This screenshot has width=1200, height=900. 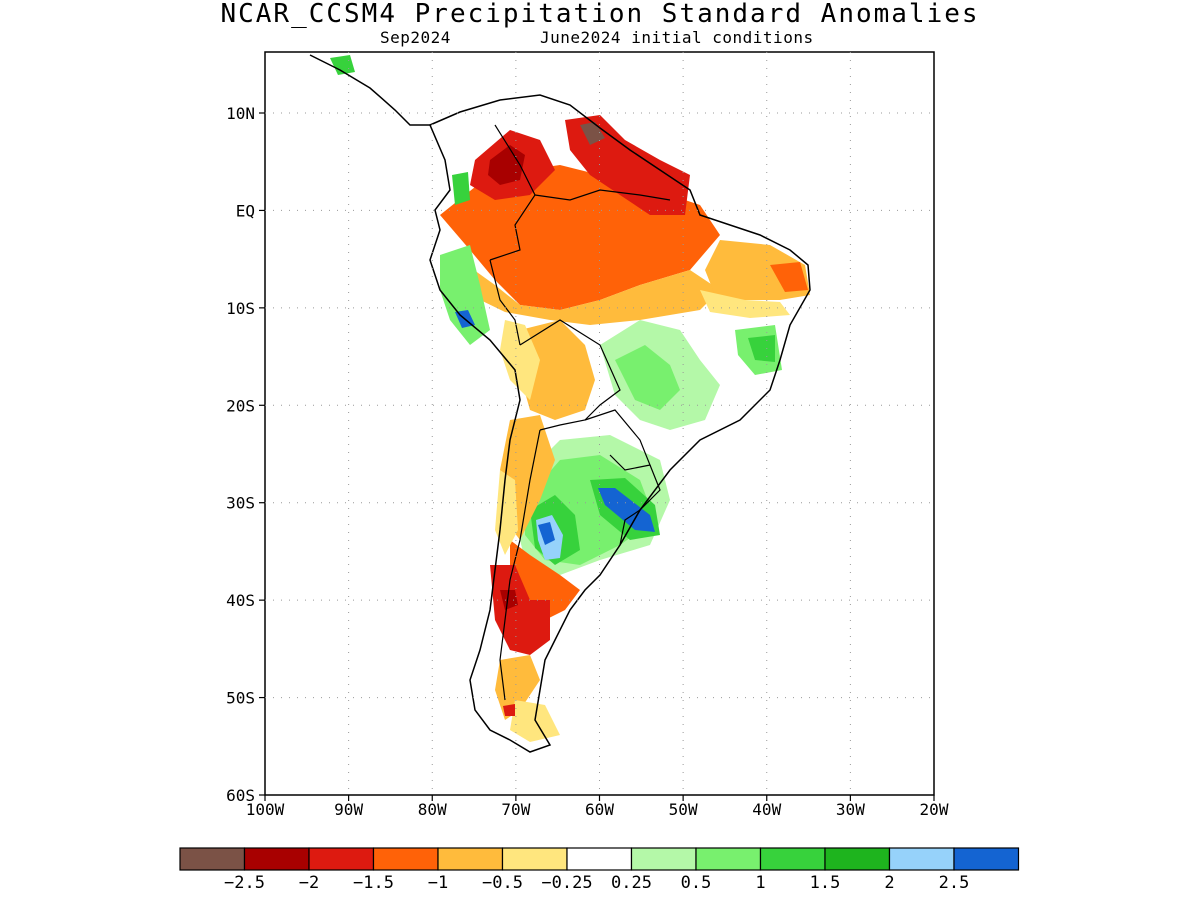 What do you see at coordinates (515, 809) in the screenshot?
I see `longitude-tick-label: 70W` at bounding box center [515, 809].